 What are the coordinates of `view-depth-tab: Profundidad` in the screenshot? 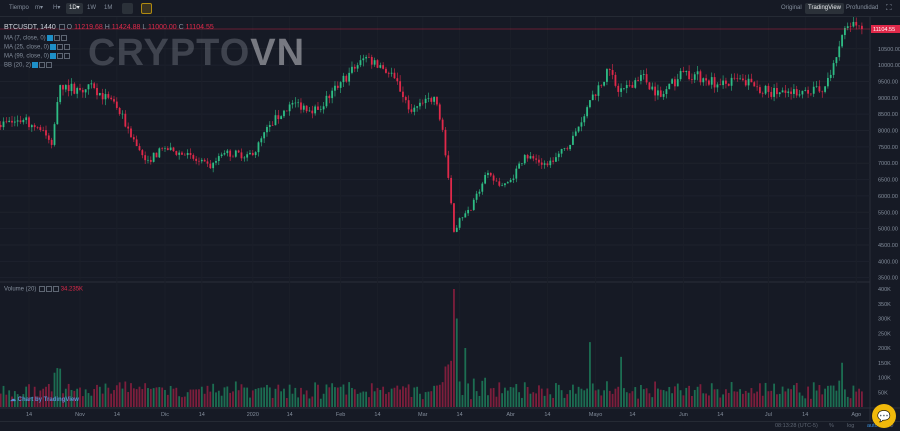 It's located at (862, 8).